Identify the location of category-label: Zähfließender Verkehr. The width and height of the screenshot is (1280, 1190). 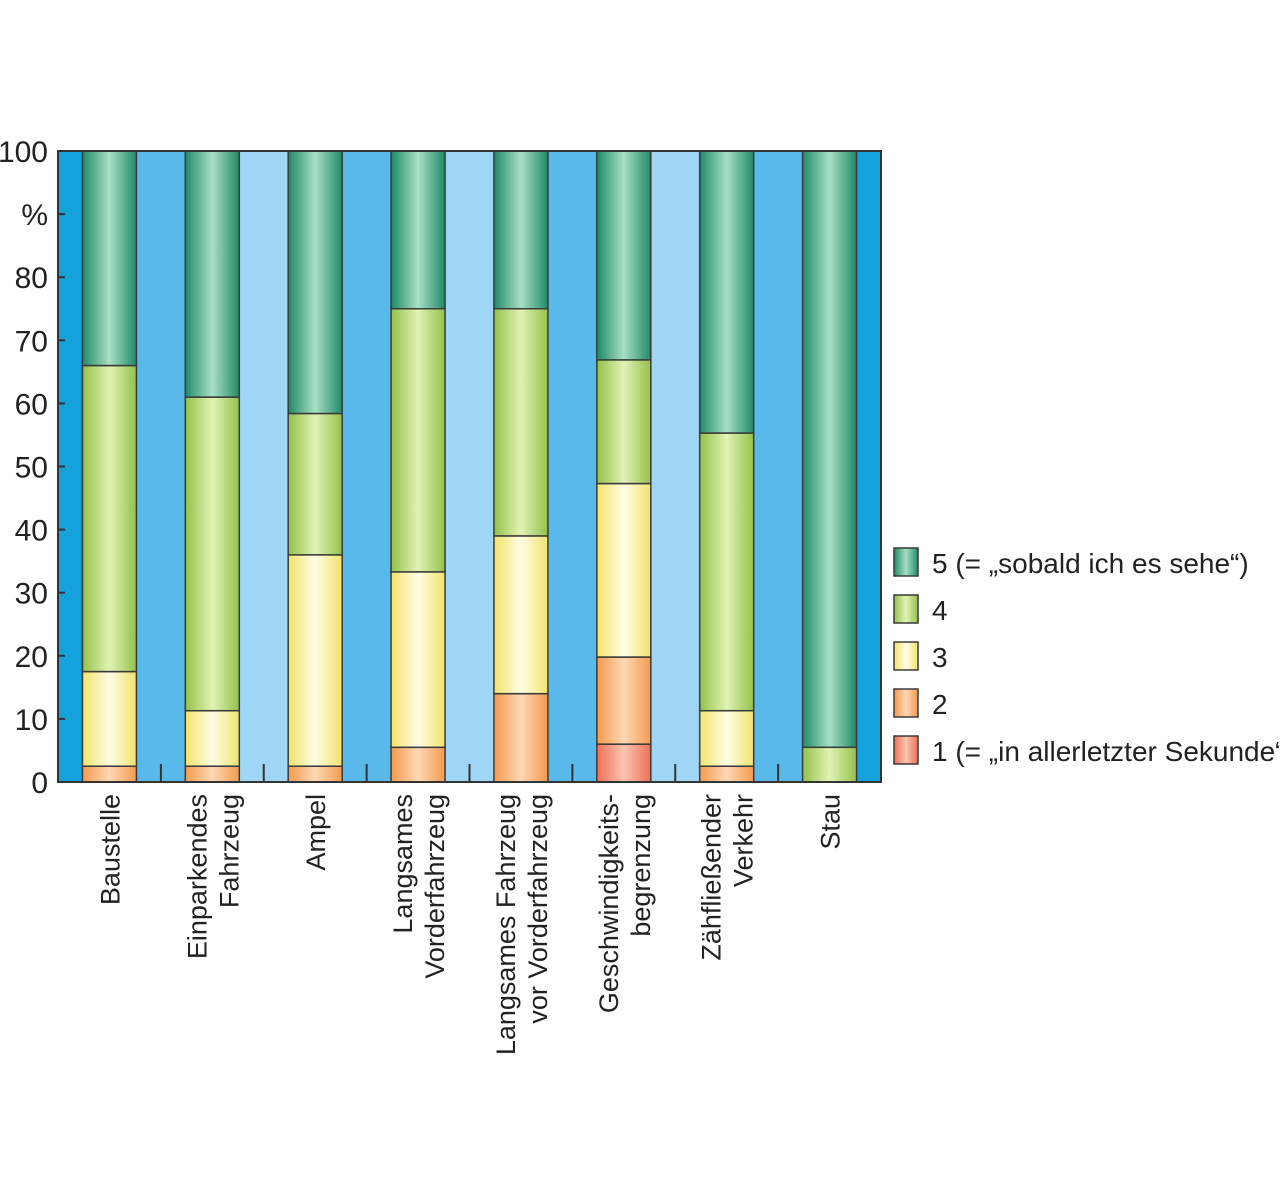
(728, 877).